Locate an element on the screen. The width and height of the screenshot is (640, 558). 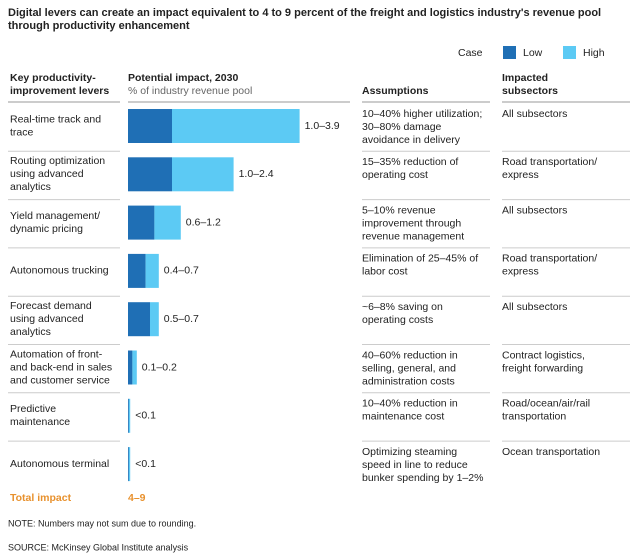
assumption: 30–80% damage is located at coordinates (402, 127).